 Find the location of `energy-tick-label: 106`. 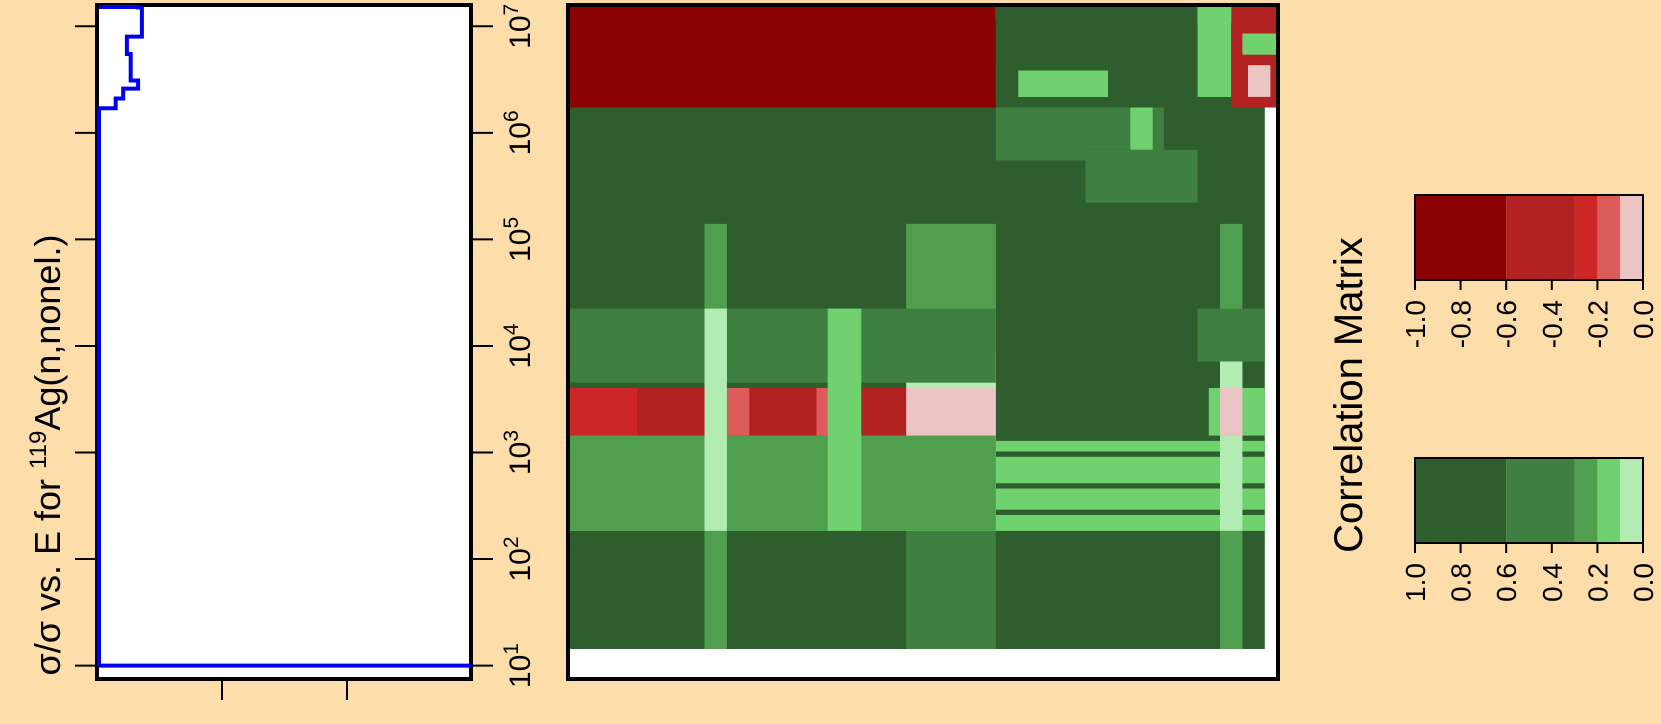

energy-tick-label: 106 is located at coordinates (518, 132).